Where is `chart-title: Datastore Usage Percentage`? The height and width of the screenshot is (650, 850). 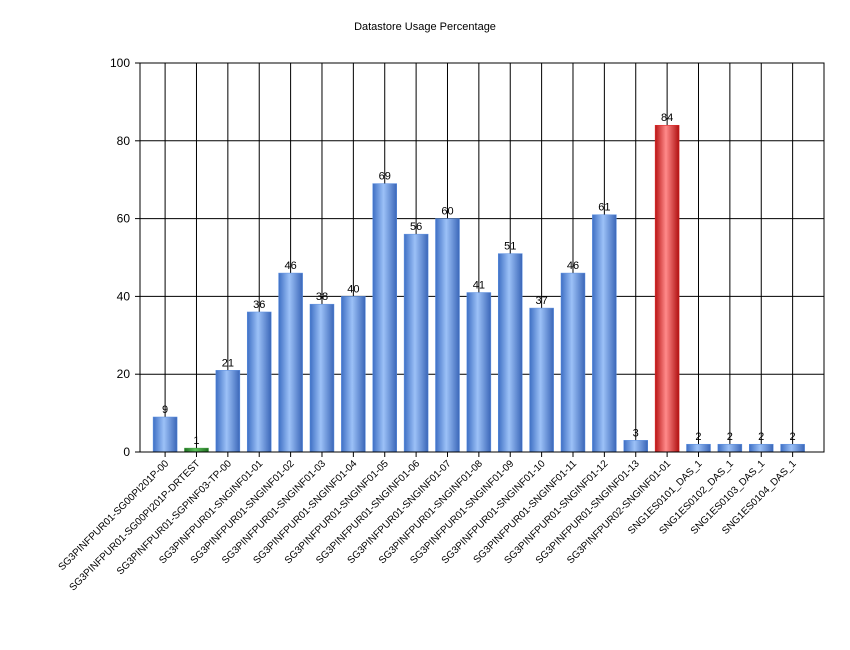
chart-title: Datastore Usage Percentage is located at coordinates (425, 27).